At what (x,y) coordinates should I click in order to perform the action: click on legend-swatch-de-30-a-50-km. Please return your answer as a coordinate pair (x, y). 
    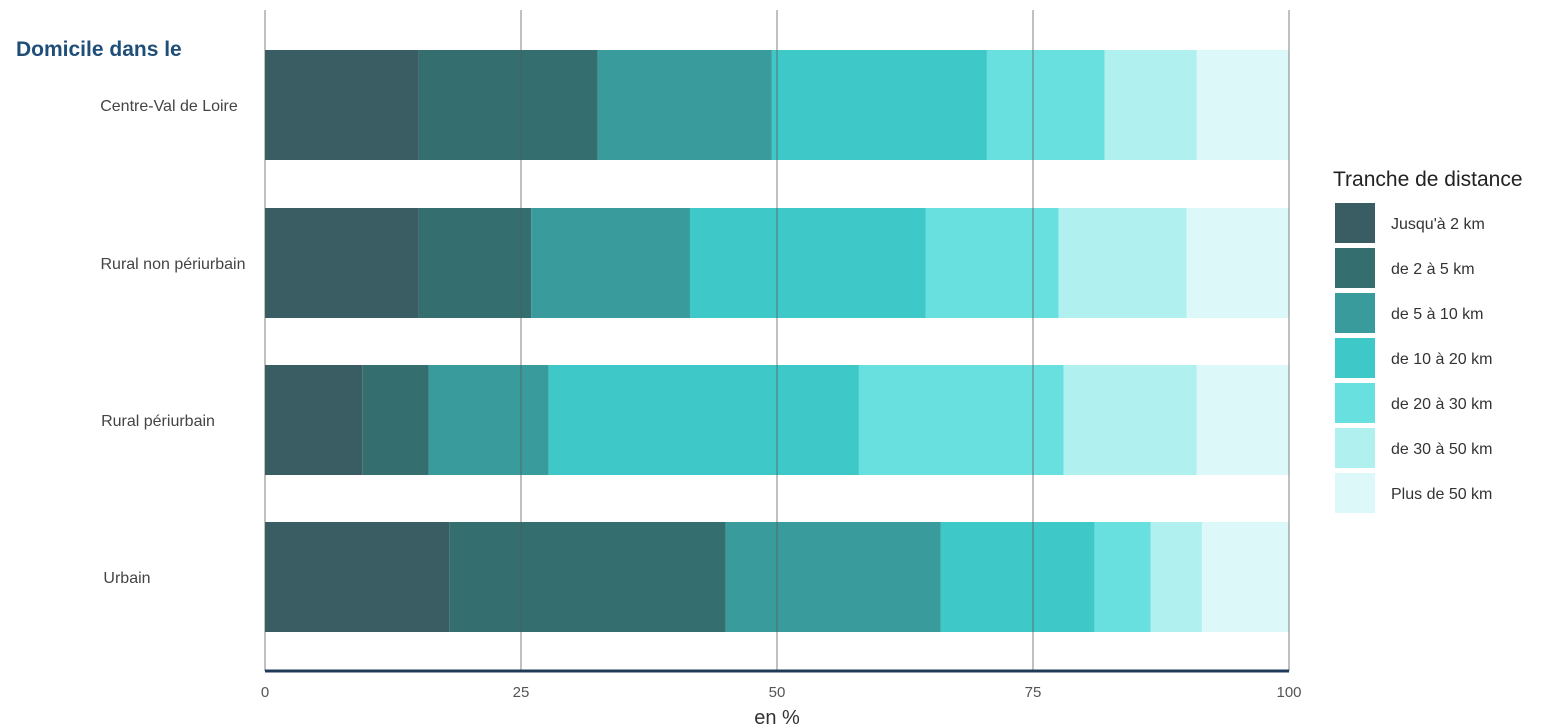
    Looking at the image, I should click on (1355, 448).